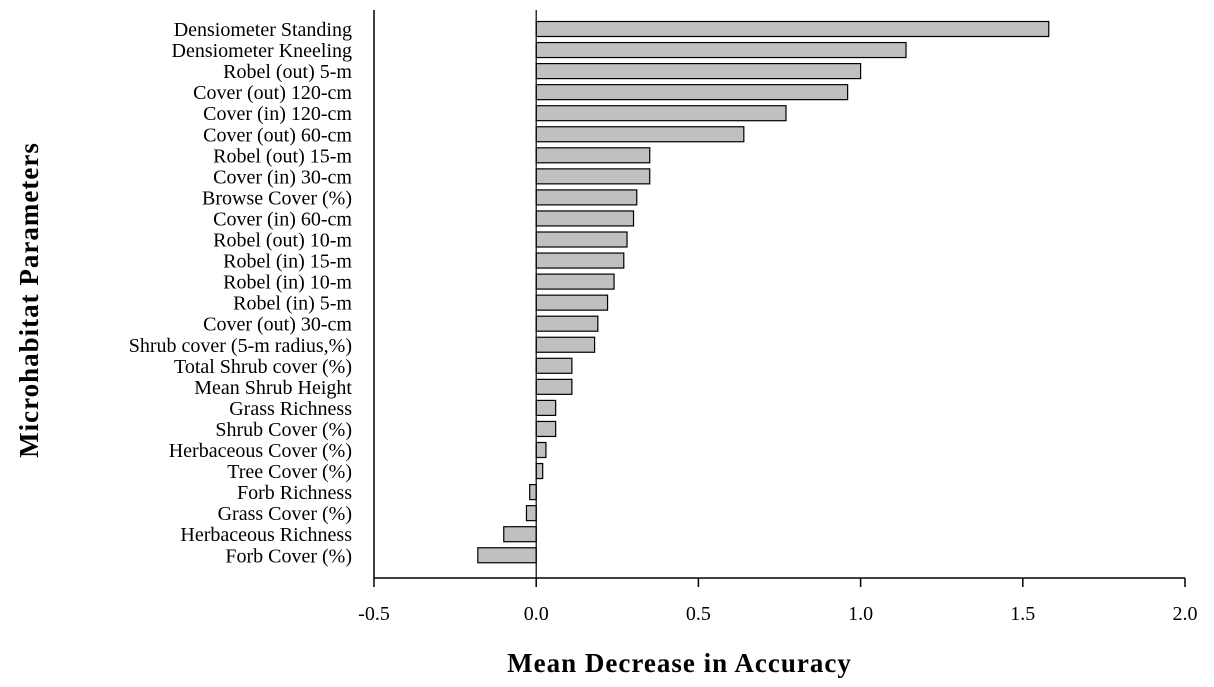 The image size is (1214, 687). I want to click on category-label-18: Grass Richness, so click(290, 409).